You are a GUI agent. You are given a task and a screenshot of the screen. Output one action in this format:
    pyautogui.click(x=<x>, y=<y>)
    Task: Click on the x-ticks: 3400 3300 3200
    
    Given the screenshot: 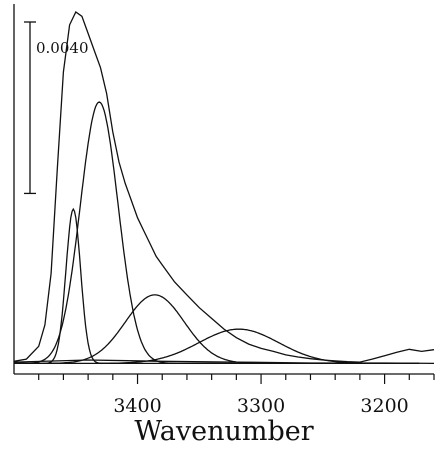 What is the action you would take?
    pyautogui.click(x=236, y=395)
    